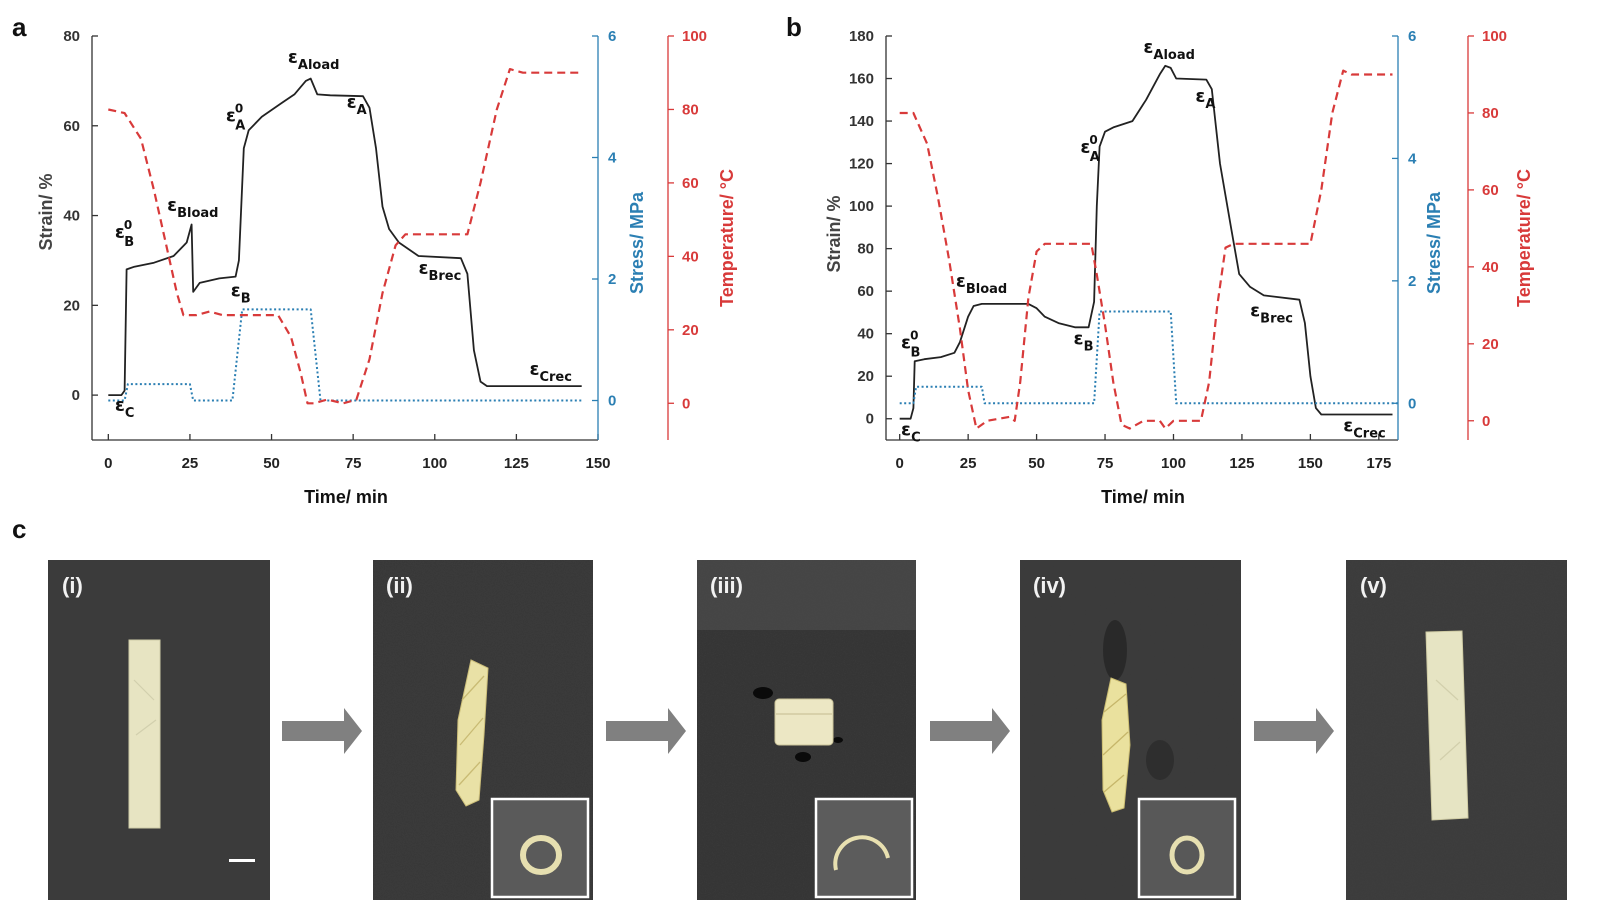  I want to click on a-left-tick-label: 20, so click(71, 305).